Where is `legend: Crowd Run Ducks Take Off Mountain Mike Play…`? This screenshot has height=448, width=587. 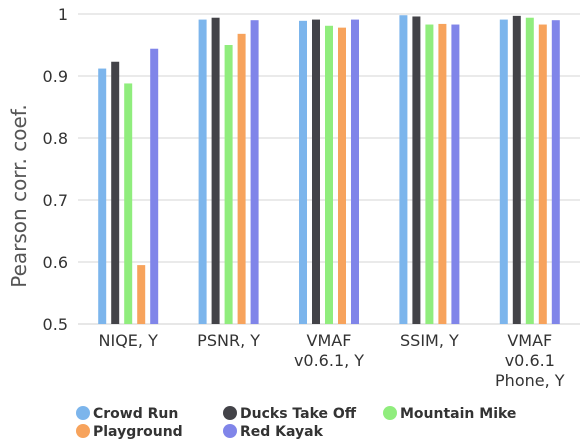 legend: Crowd Run Ducks Take Off Mountain Mike Play… is located at coordinates (296, 423).